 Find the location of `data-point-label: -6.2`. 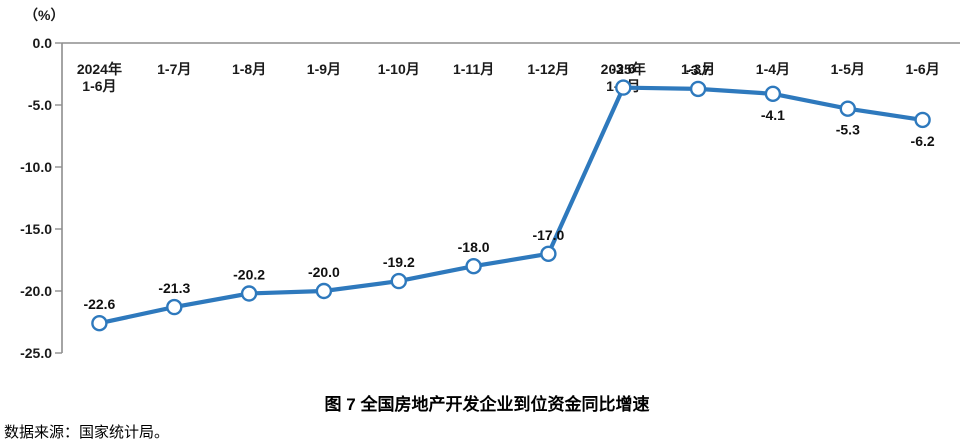

data-point-label: -6.2 is located at coordinates (923, 141).